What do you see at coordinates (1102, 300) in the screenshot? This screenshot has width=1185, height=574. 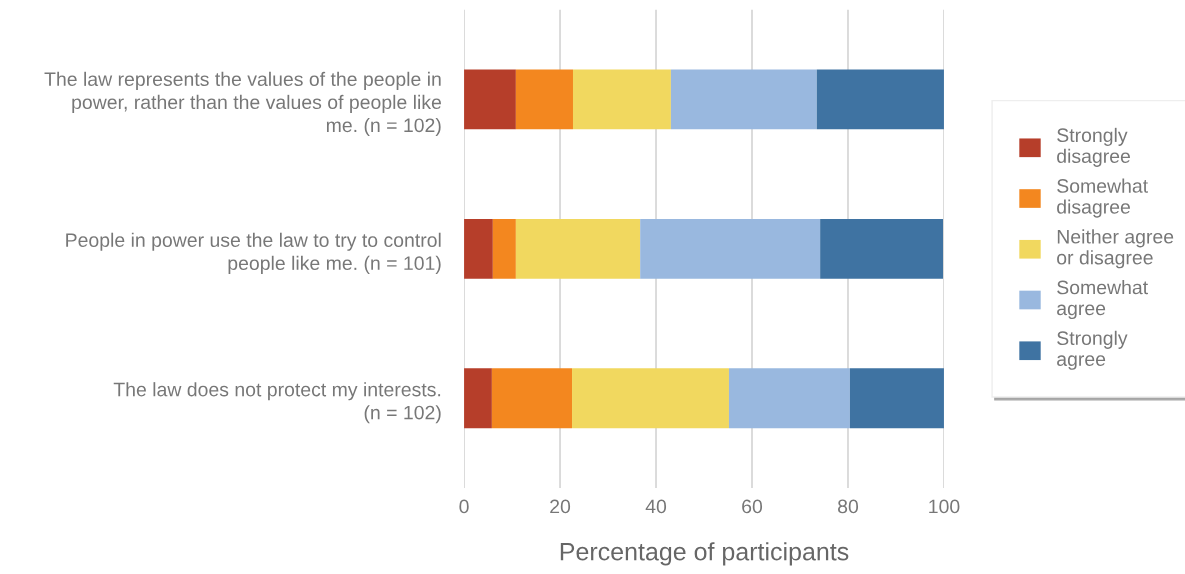 I see `legend-label: Somewhat agree` at bounding box center [1102, 300].